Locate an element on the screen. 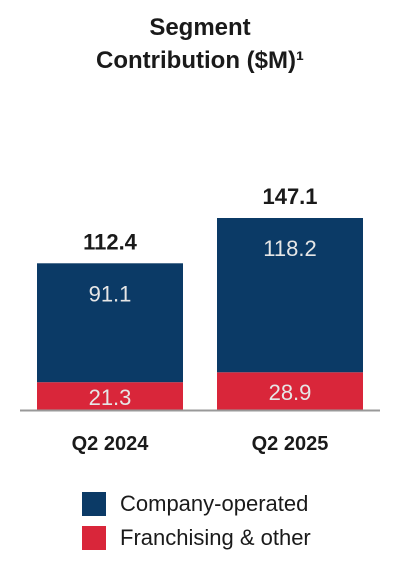 The height and width of the screenshot is (576, 400). chart-legend: Company-operated Franchising & other is located at coordinates (196, 522).